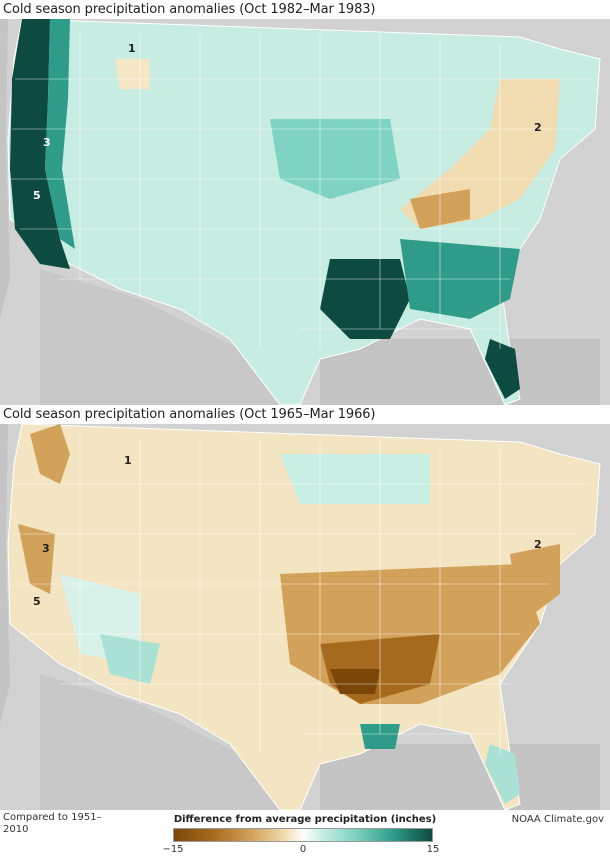 The width and height of the screenshot is (610, 860). What do you see at coordinates (36, 559) in the screenshot?
I see `california-dry` at bounding box center [36, 559].